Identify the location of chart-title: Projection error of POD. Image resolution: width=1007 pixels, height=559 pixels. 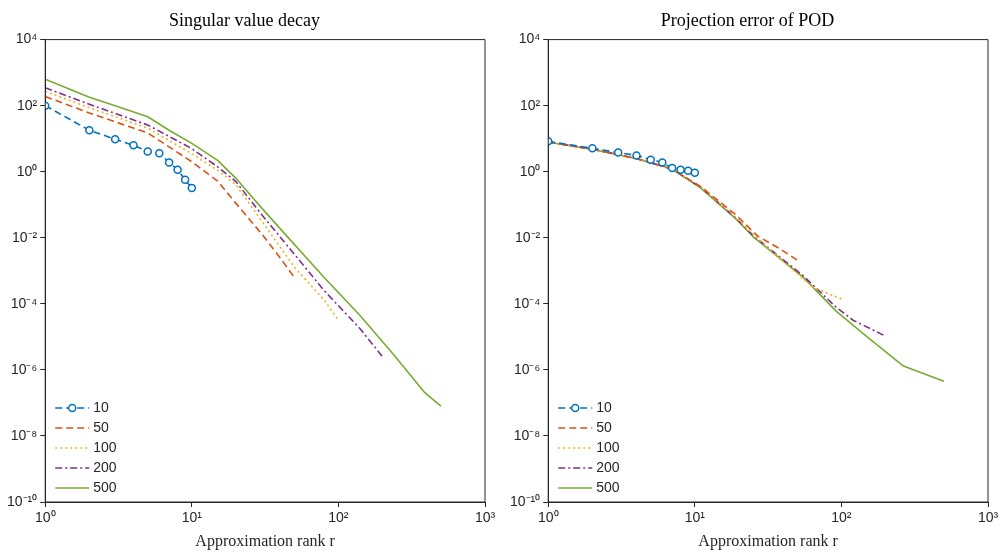
(747, 19).